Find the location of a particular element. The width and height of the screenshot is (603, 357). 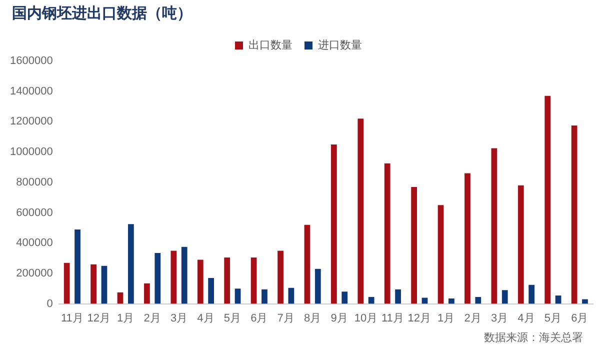

y-tick-label: 1000000 is located at coordinates (31, 152).